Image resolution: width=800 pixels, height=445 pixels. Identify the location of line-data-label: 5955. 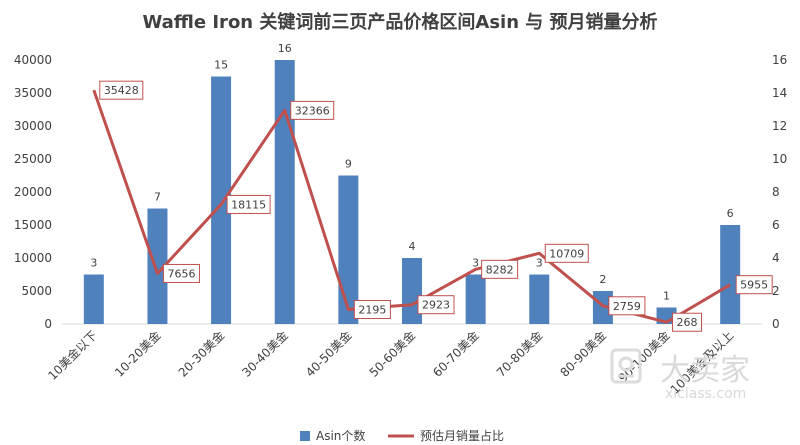
(754, 285).